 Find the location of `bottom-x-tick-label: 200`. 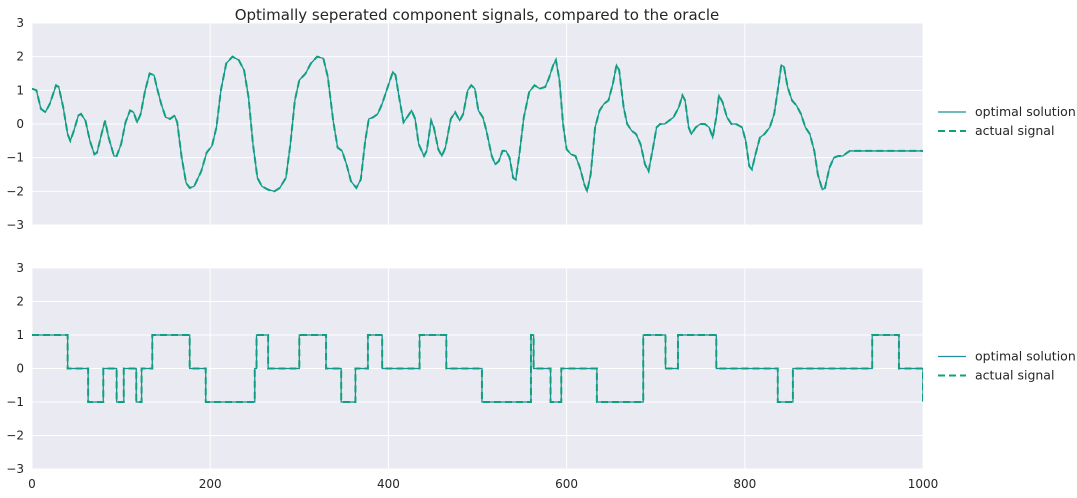

bottom-x-tick-label: 200 is located at coordinates (210, 484).